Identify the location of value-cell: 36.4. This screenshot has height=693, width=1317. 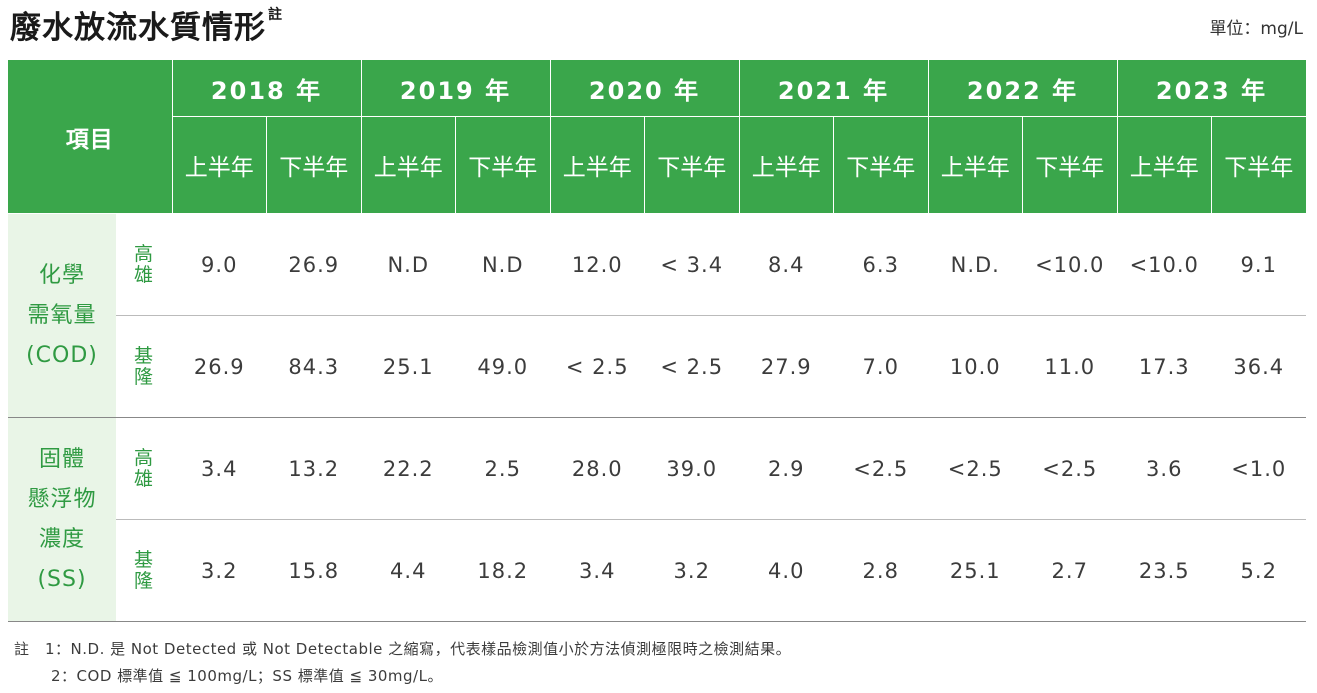
(1258, 366).